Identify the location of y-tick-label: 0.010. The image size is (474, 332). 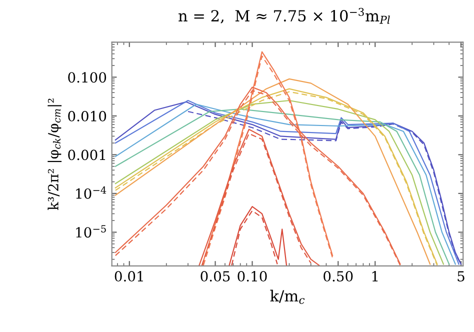
(87, 116).